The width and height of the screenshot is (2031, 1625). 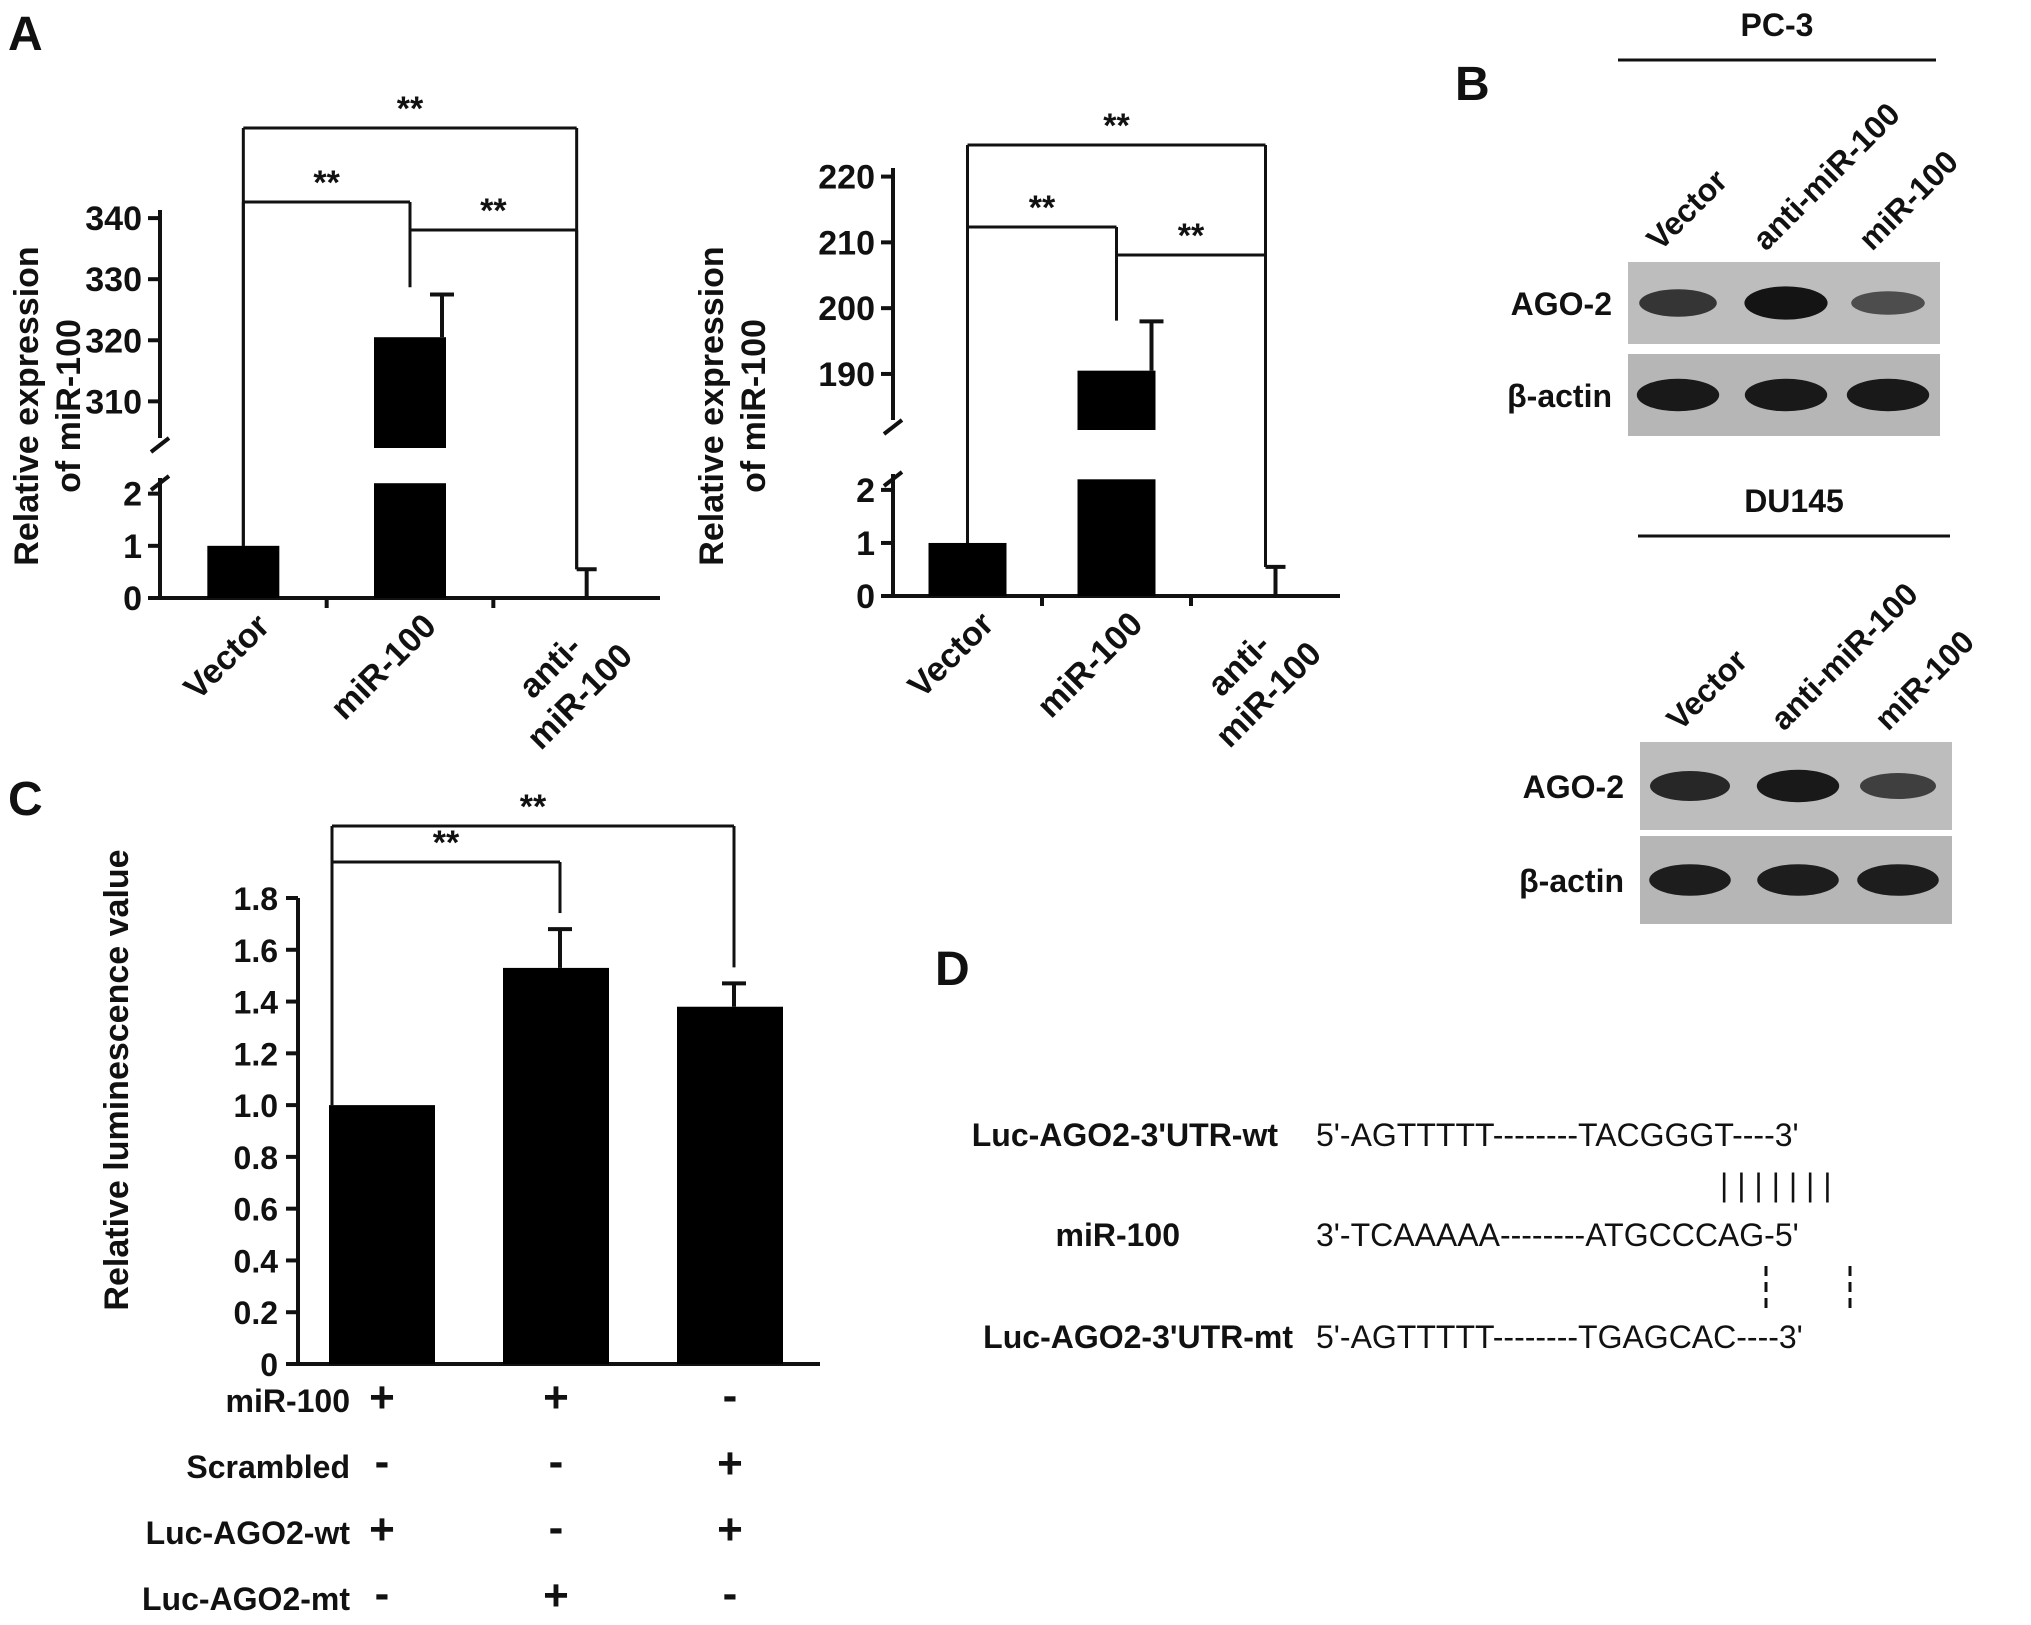 I want to click on cell-line-label: DU145, so click(x=1794, y=501).